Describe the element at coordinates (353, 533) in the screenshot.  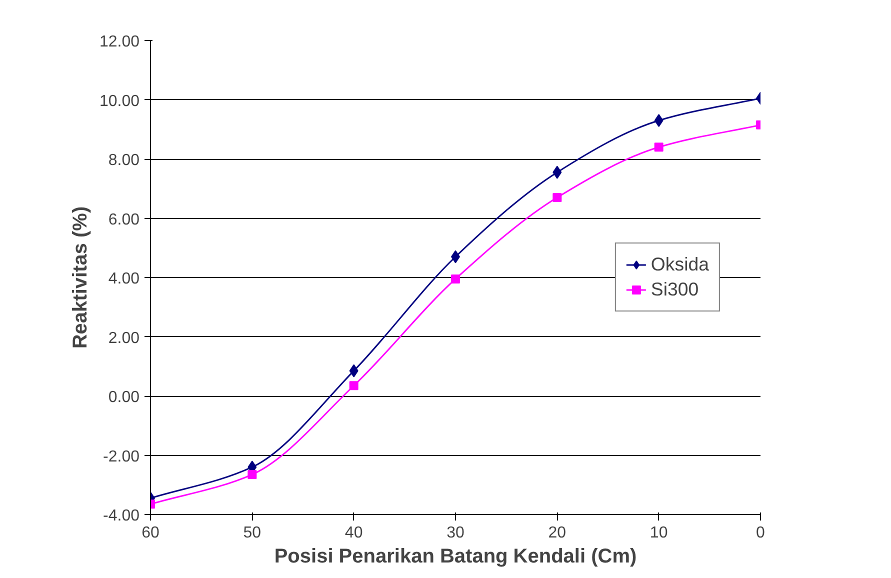
I see `x-tick-label: 40` at that location.